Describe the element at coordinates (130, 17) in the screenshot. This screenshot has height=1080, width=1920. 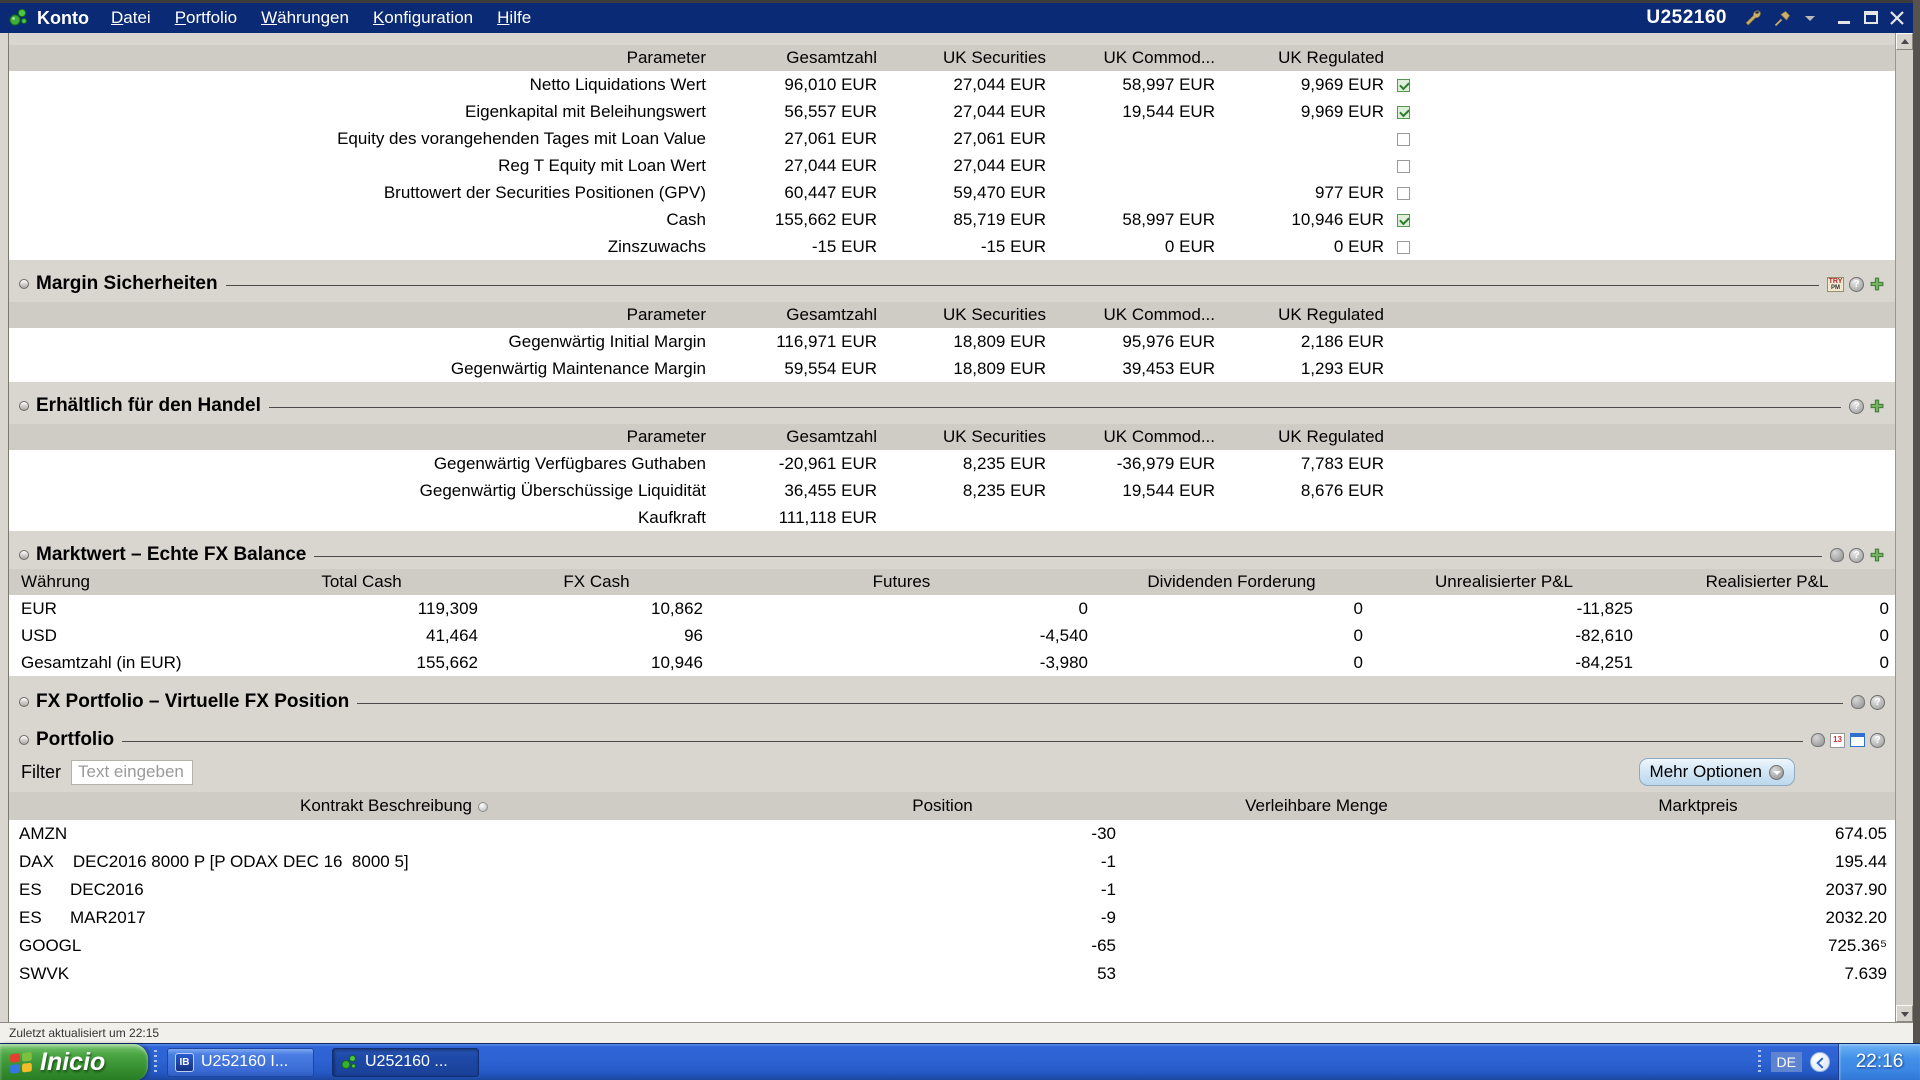
I see `menu-datei: Datei` at that location.